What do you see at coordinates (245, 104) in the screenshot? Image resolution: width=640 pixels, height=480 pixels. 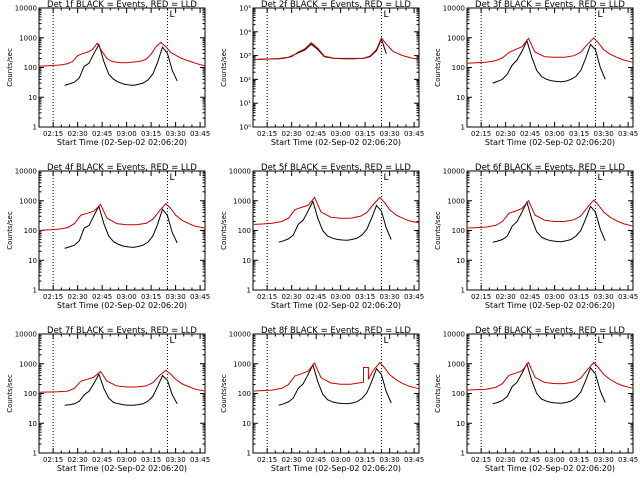 I see `ytick-label: 10¹` at bounding box center [245, 104].